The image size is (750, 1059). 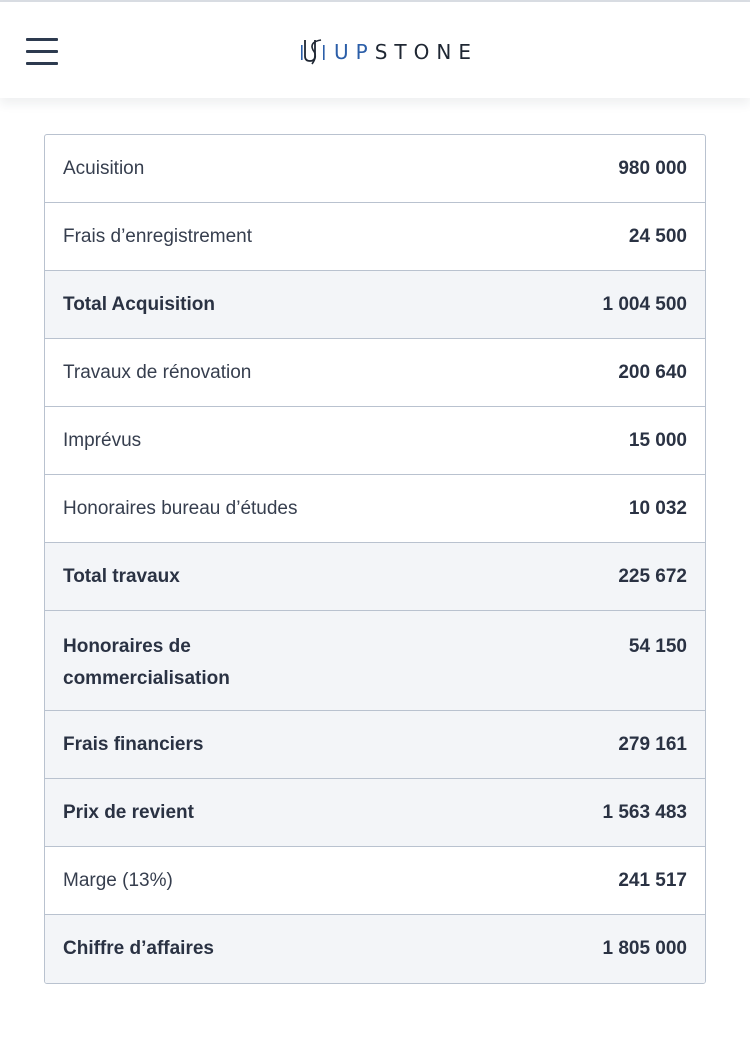 I want to click on row-label: Total travaux, so click(x=121, y=576).